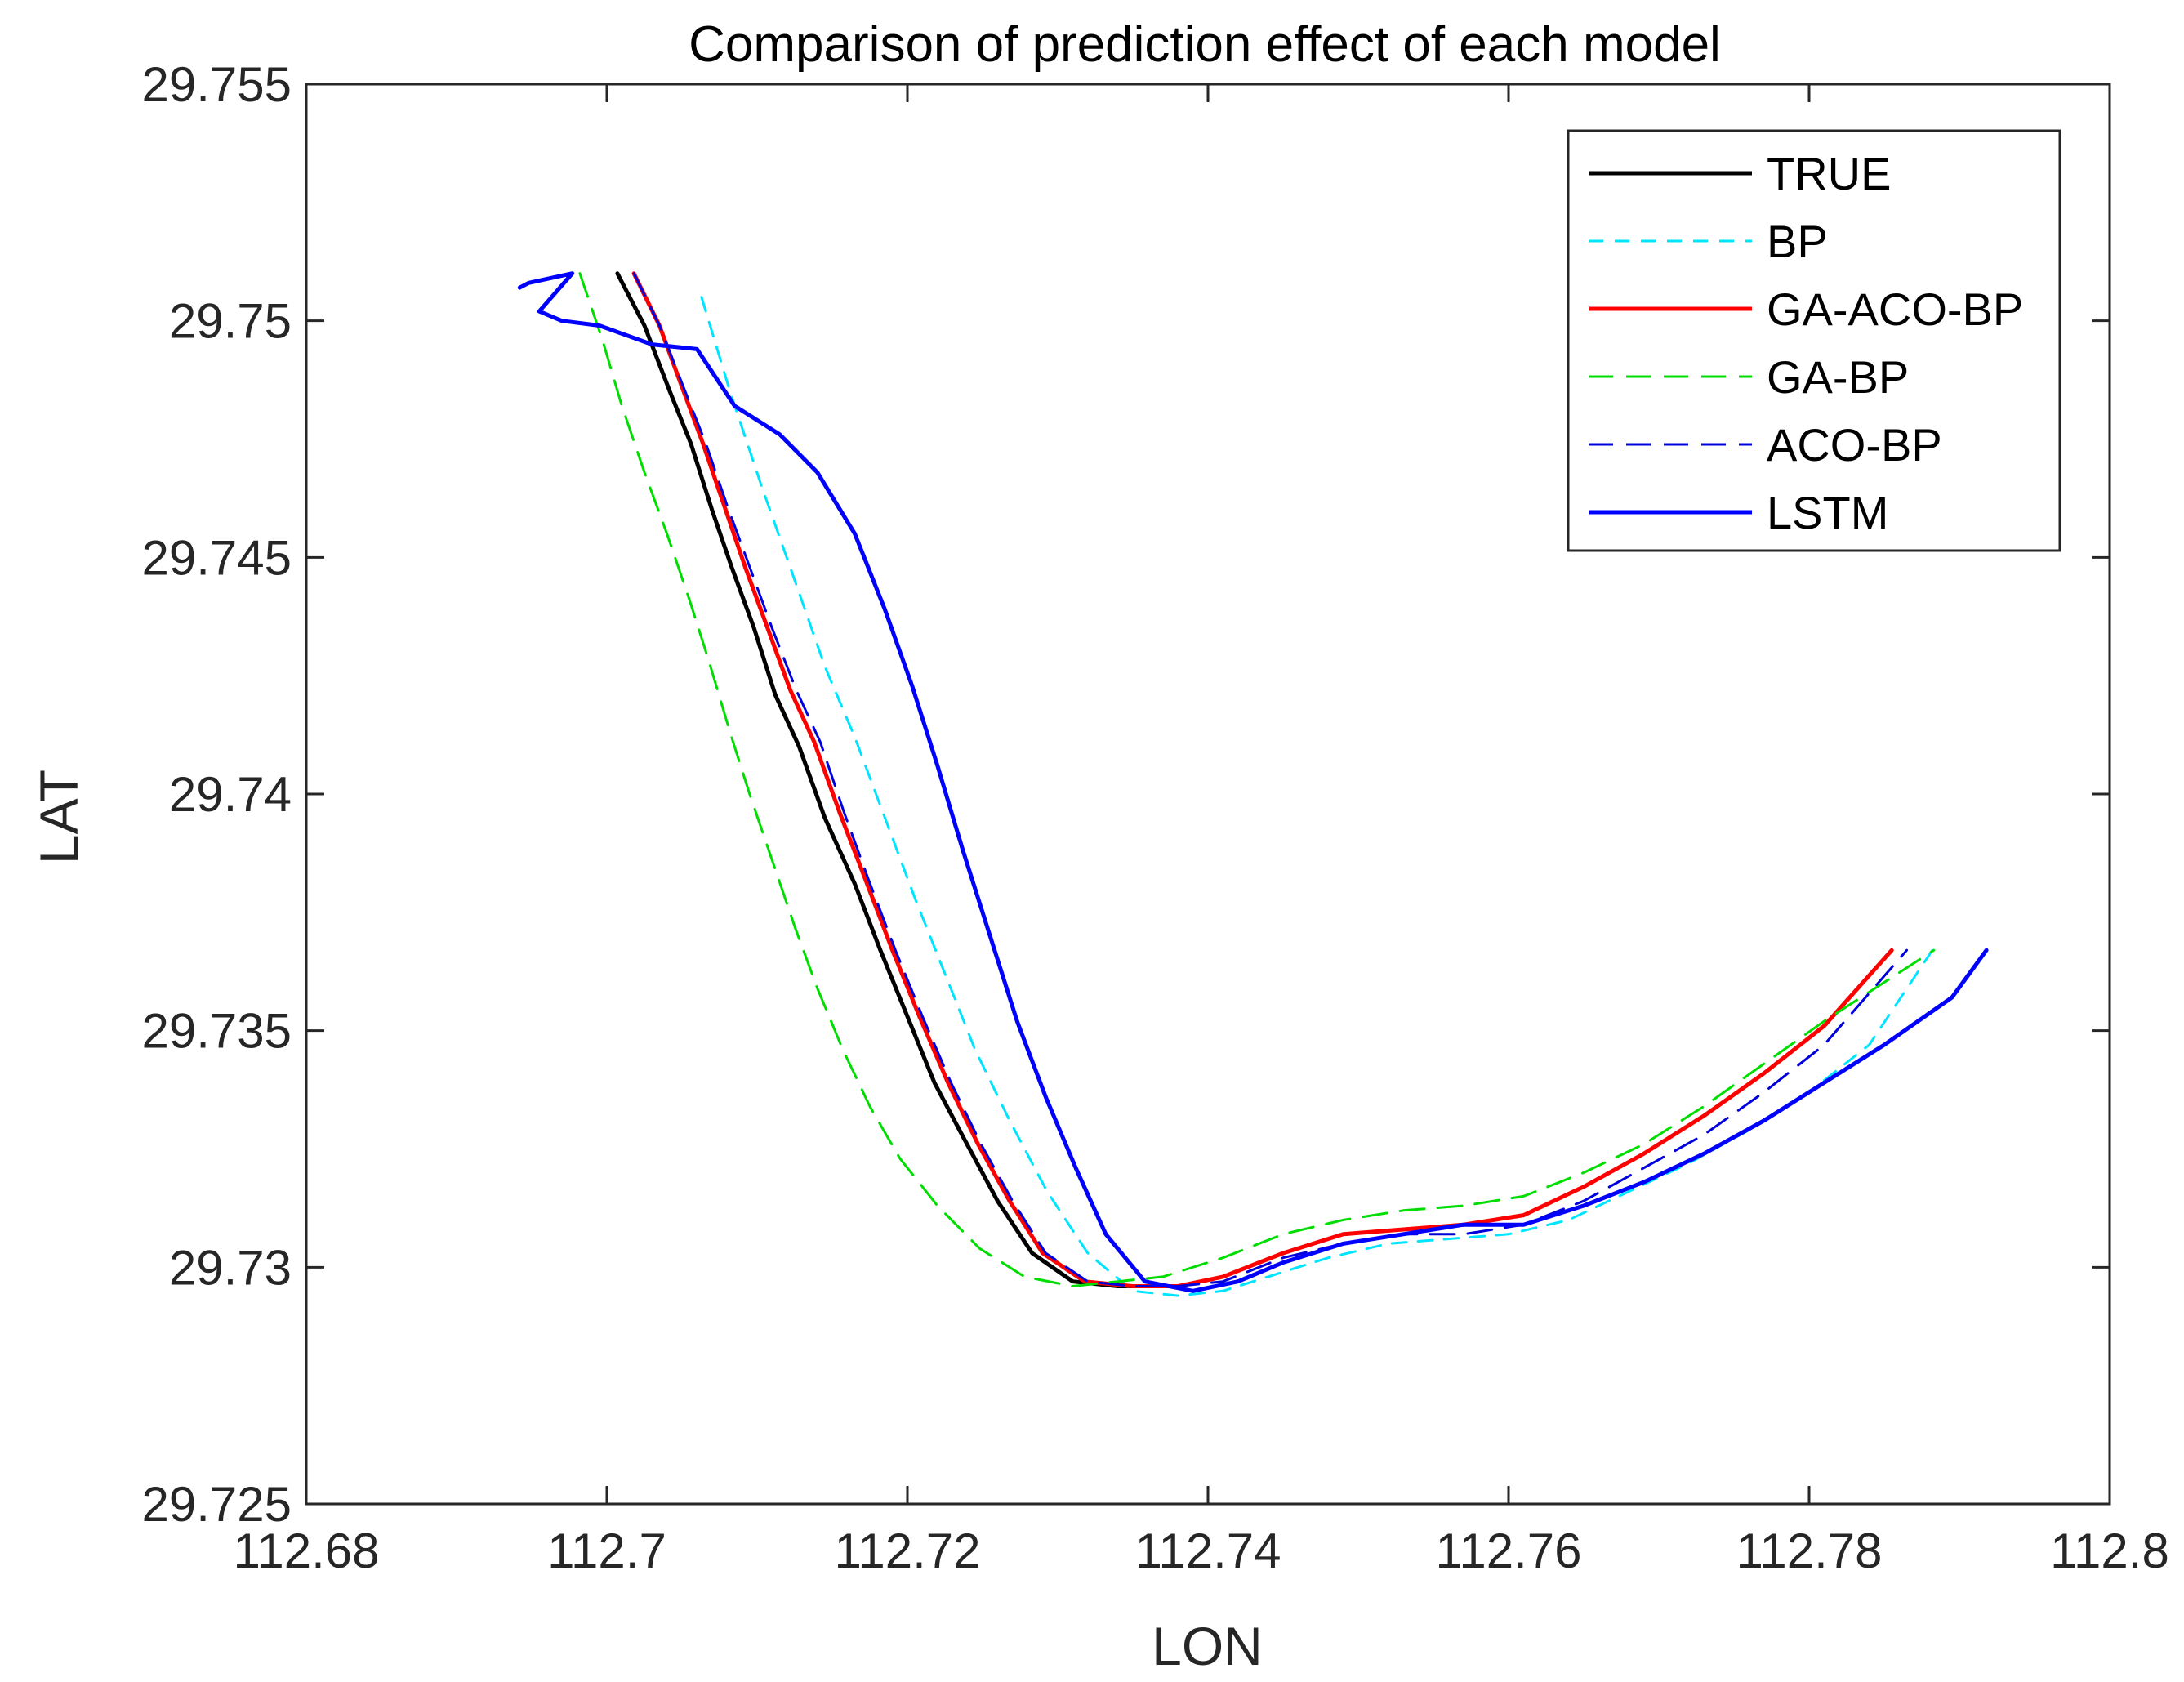 The width and height of the screenshot is (2184, 1682). What do you see at coordinates (216, 557) in the screenshot?
I see `y-tick-label: 29.745` at bounding box center [216, 557].